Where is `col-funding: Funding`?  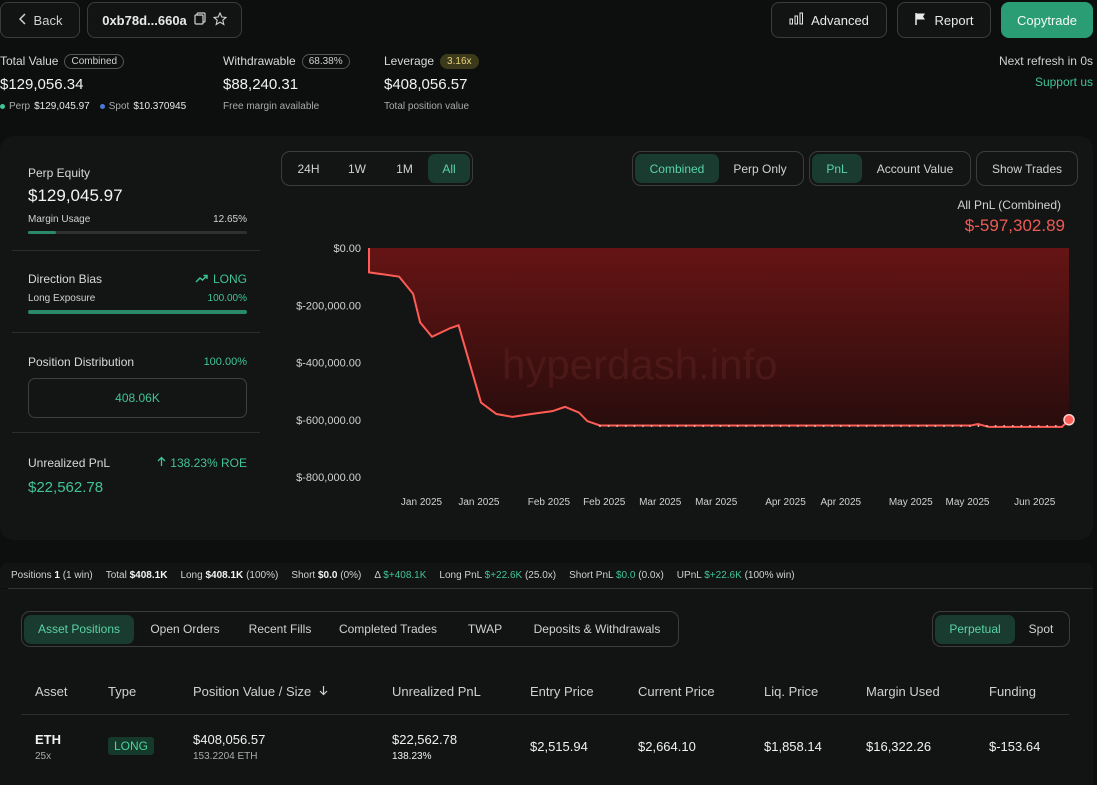 col-funding: Funding is located at coordinates (1012, 691).